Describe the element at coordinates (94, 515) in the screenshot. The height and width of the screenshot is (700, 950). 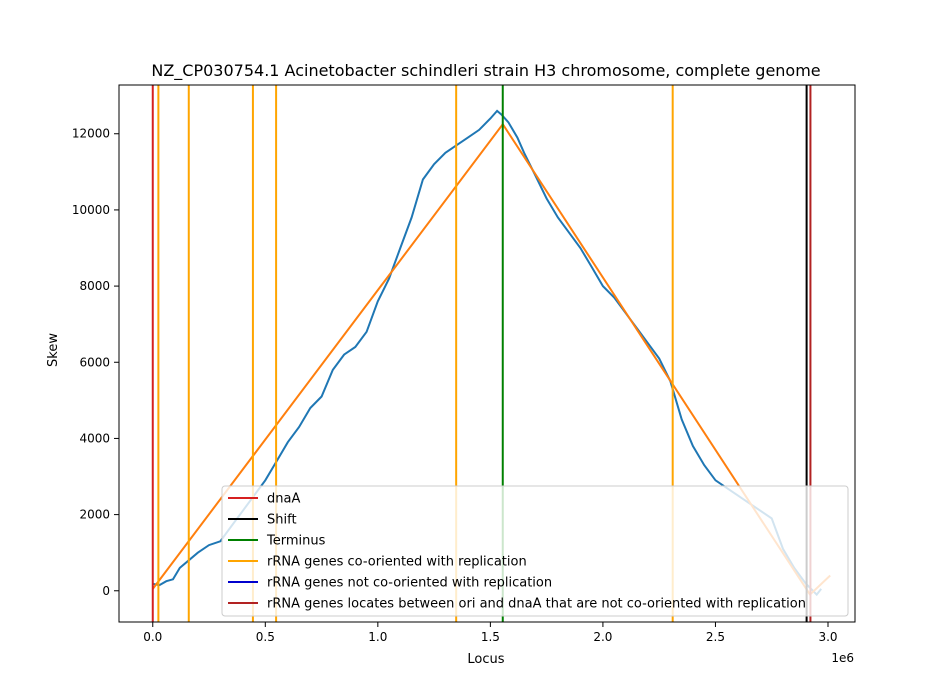
I see `y-tick-label: 2000` at that location.